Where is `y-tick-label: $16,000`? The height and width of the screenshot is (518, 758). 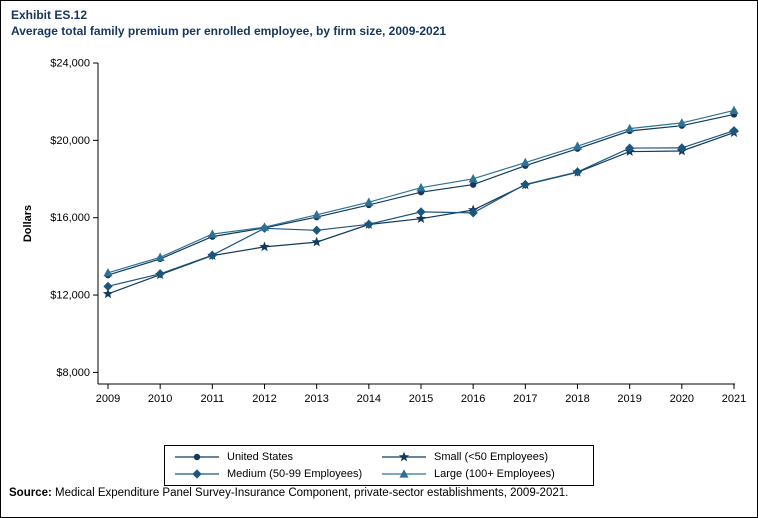
y-tick-label: $16,000 is located at coordinates (70, 218).